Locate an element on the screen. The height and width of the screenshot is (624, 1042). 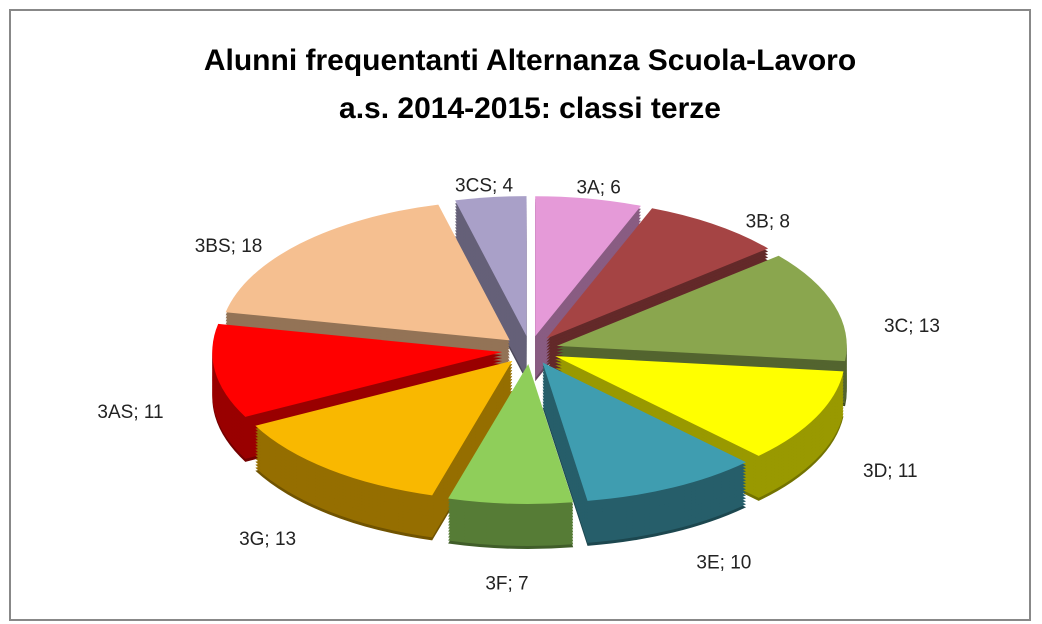
chart-title: a.s. 2014-2015: classi terze is located at coordinates (530, 108).